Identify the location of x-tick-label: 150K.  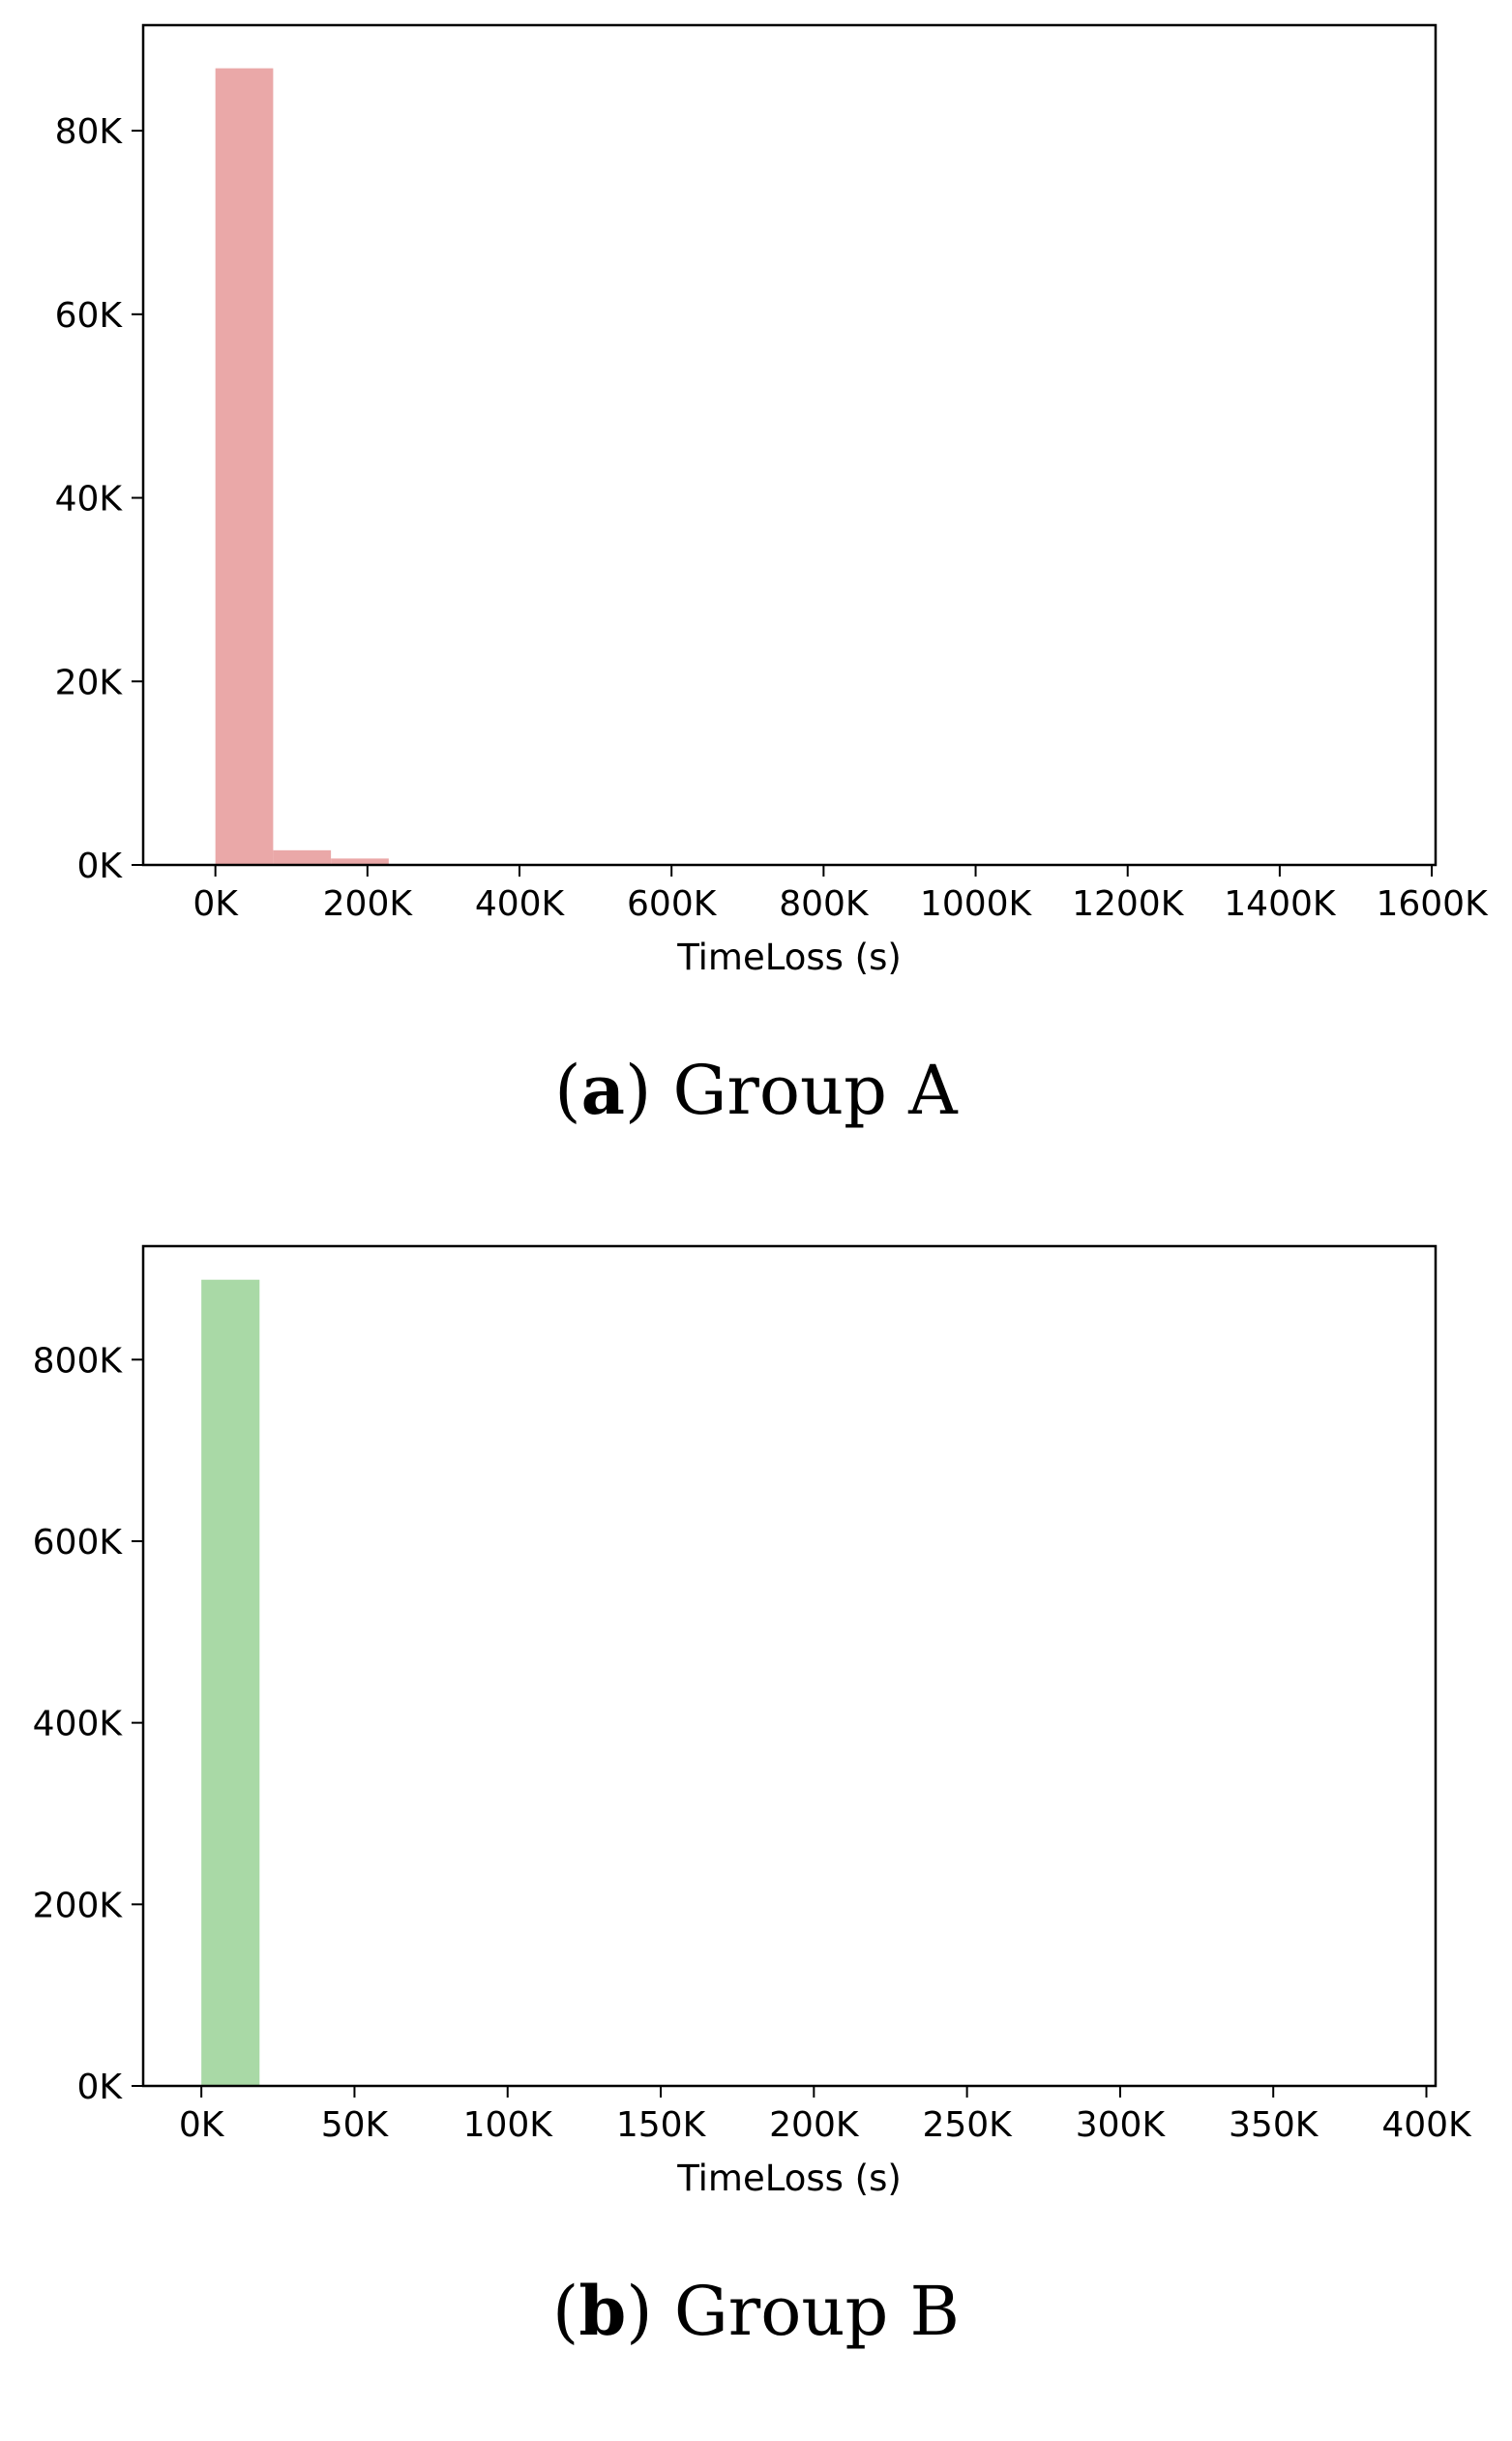
(662, 2125).